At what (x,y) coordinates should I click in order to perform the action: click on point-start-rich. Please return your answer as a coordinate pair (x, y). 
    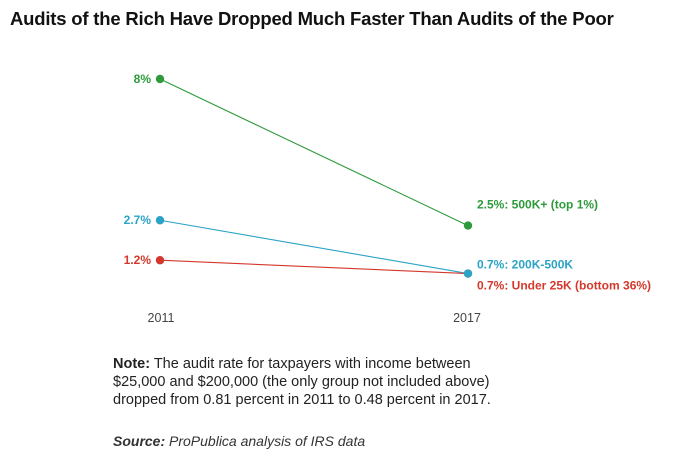
    Looking at the image, I should click on (160, 79).